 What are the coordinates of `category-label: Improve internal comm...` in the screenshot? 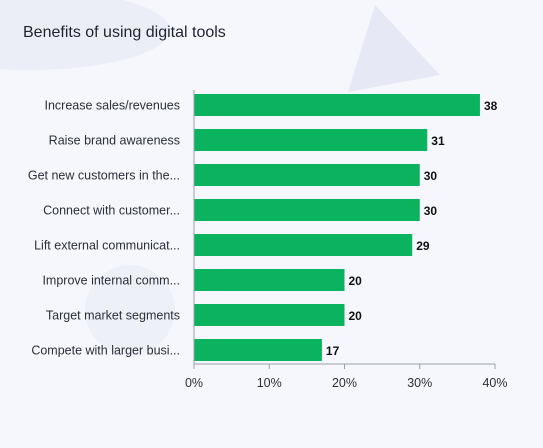 It's located at (111, 281).